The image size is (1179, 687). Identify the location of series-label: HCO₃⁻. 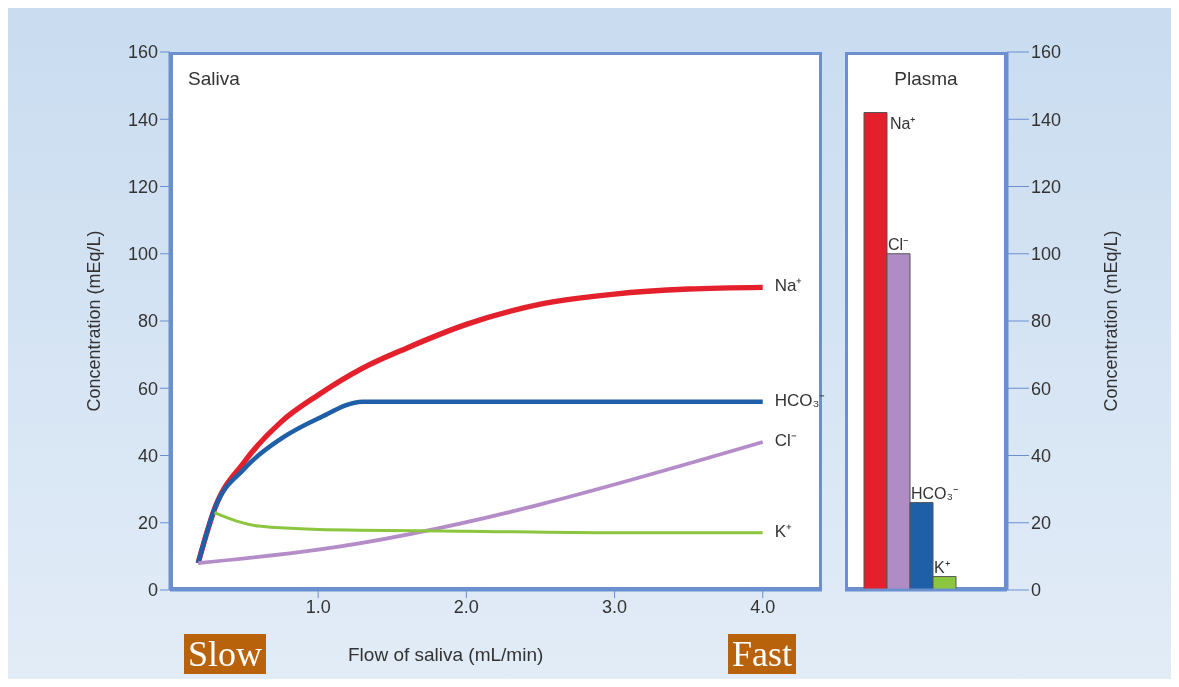
(935, 493).